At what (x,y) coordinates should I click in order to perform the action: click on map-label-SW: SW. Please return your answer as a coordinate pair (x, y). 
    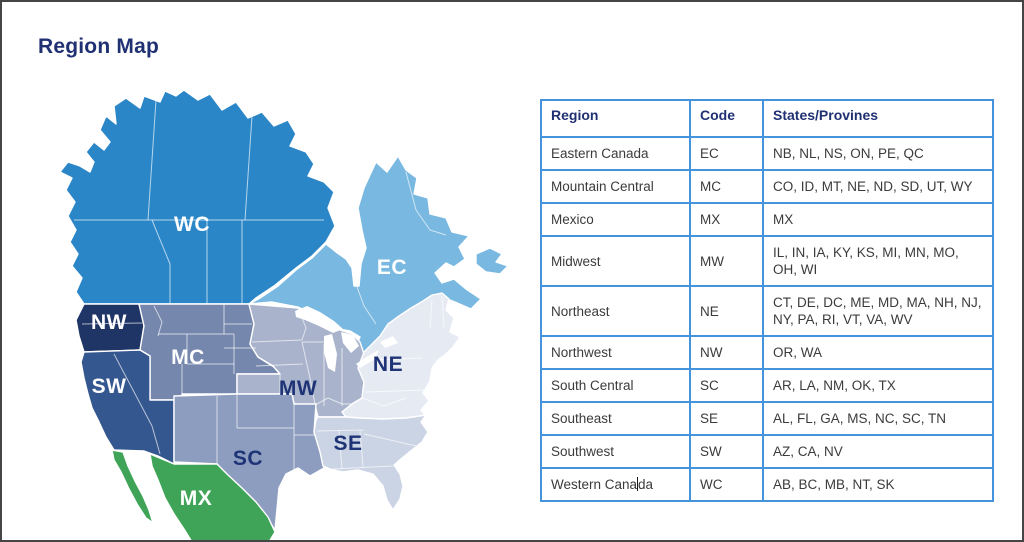
    Looking at the image, I should click on (109, 386).